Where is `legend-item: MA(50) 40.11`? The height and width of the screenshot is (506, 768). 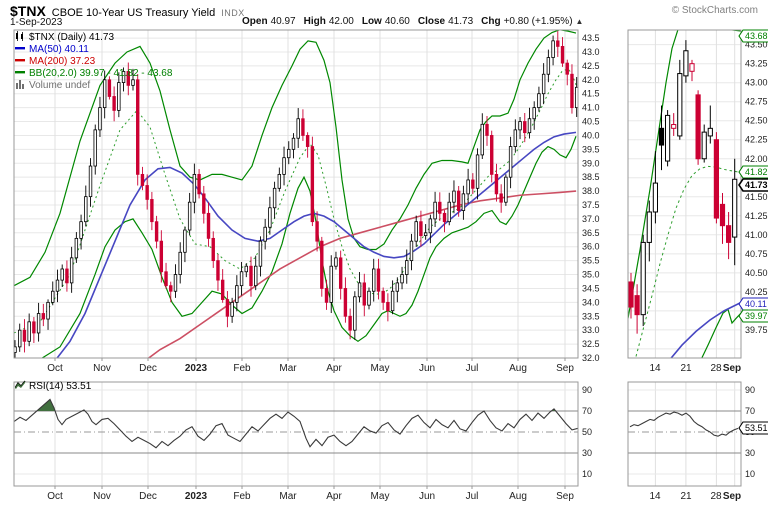
legend-item: MA(50) 40.11 is located at coordinates (93, 49).